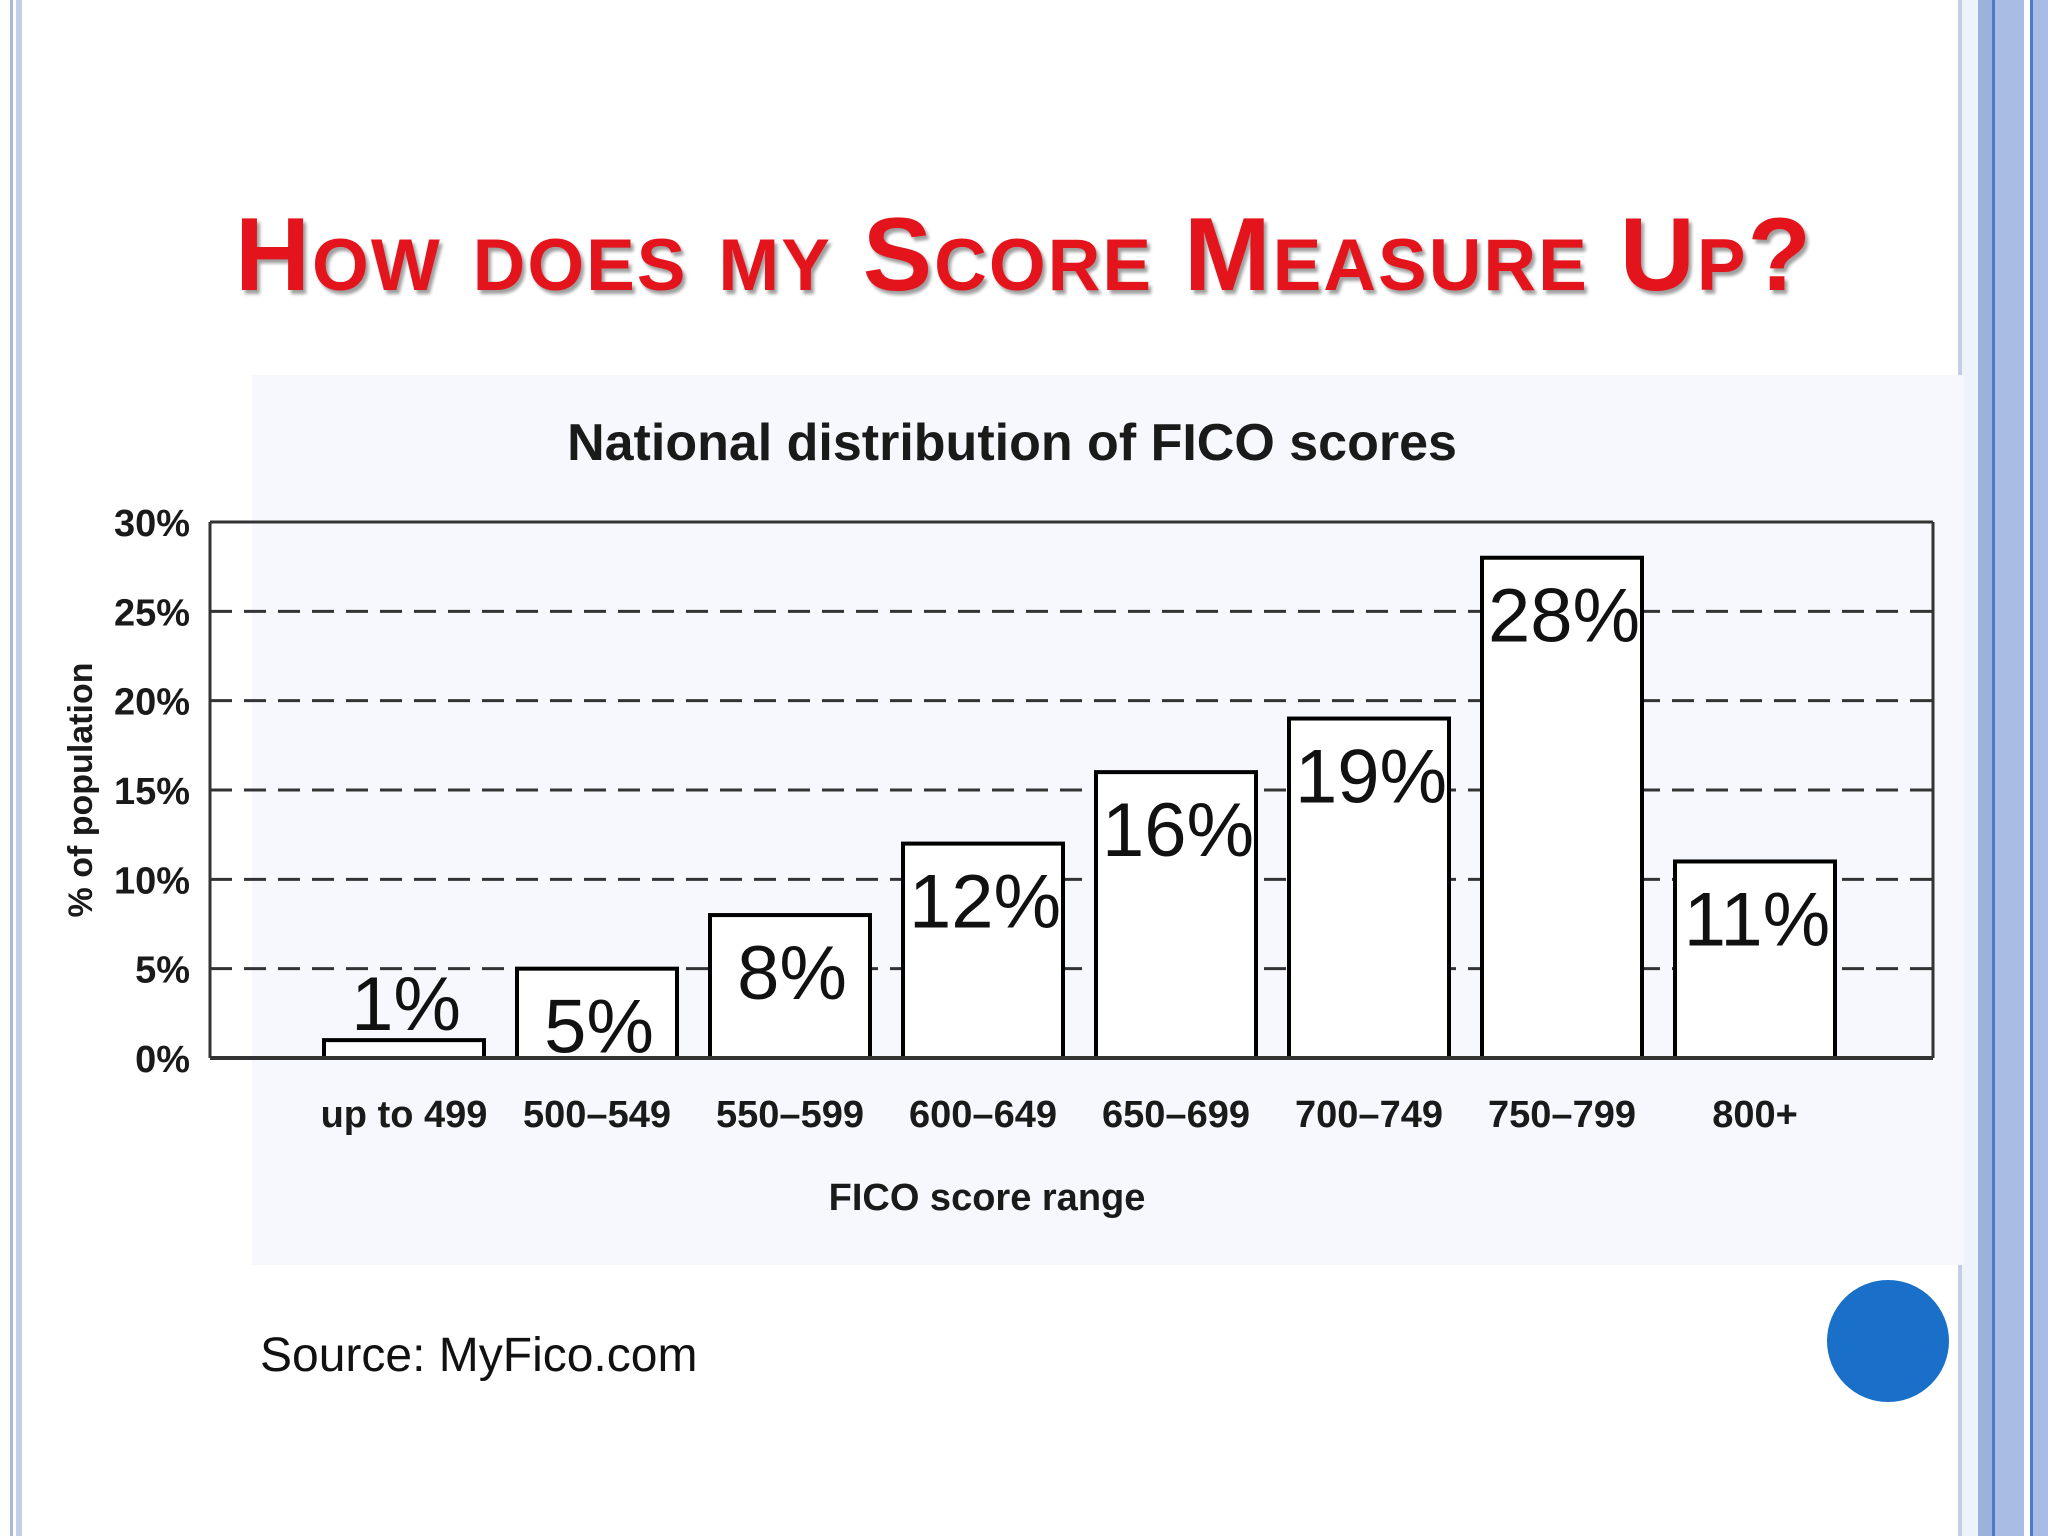 The image size is (2048, 1536). What do you see at coordinates (1562, 1115) in the screenshot?
I see `x-tick-label: 750–799` at bounding box center [1562, 1115].